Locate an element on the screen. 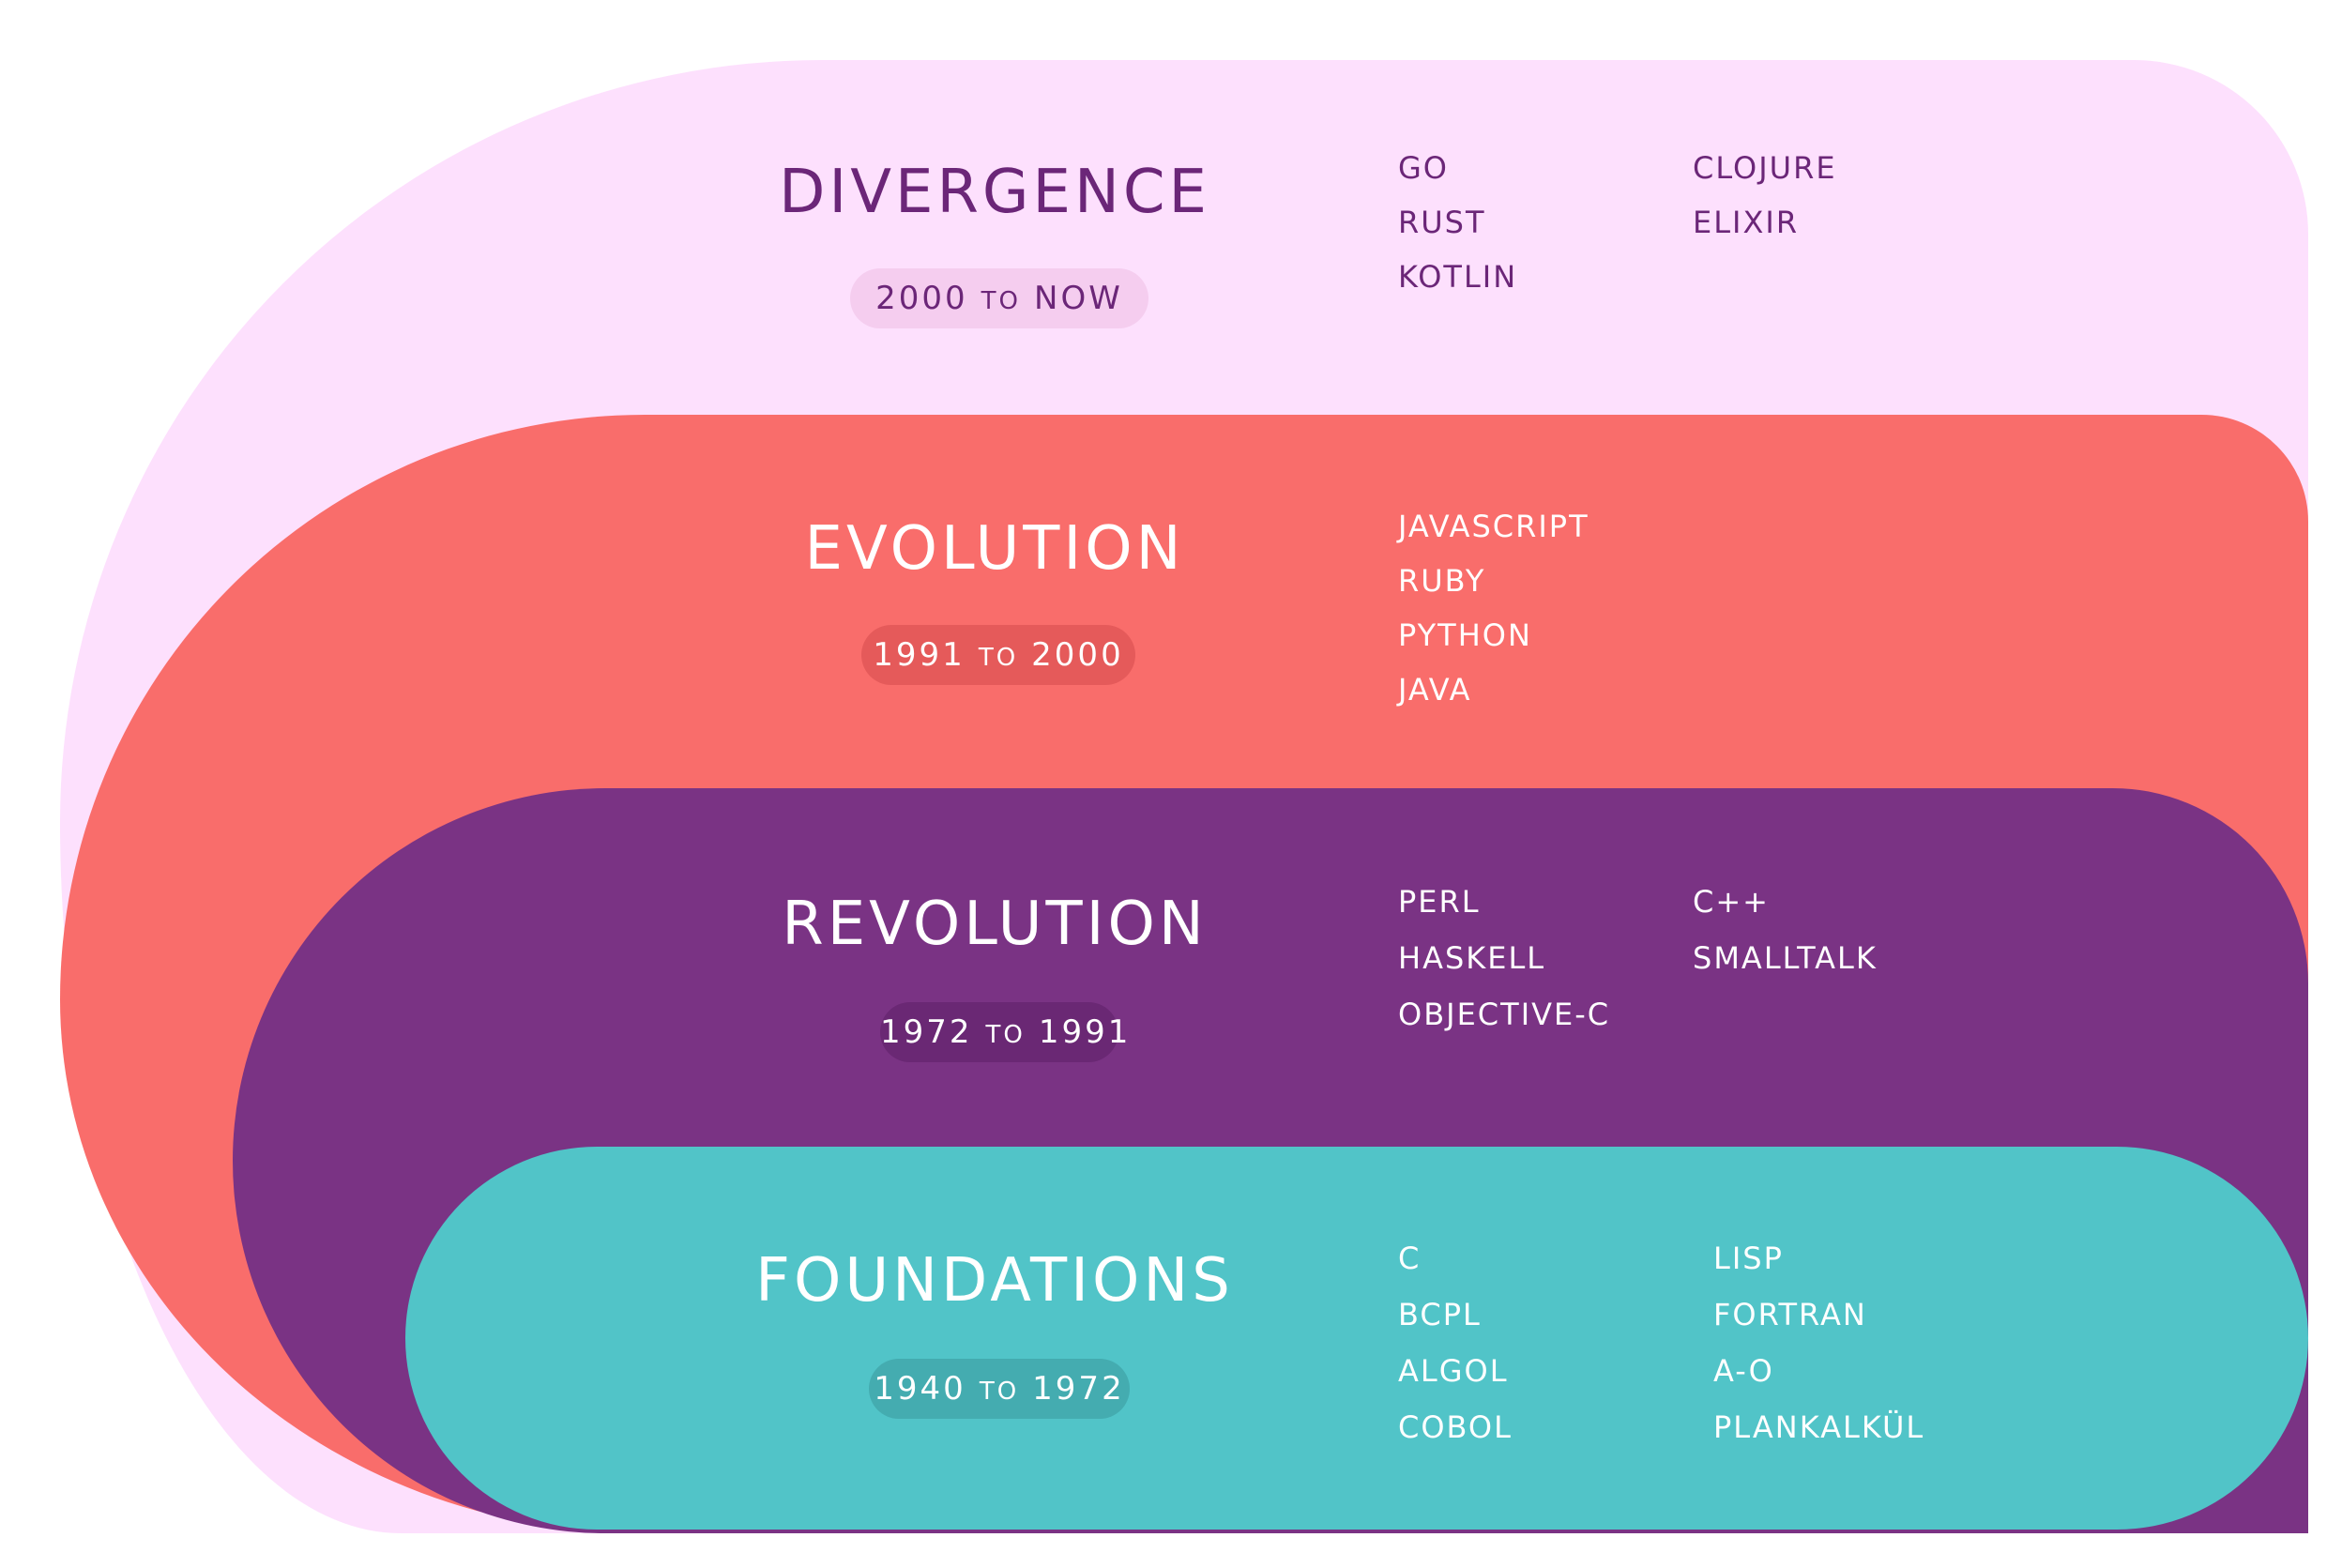 Image resolution: width=2342 pixels, height=1568 pixels. language-item: GO is located at coordinates (1423, 168).